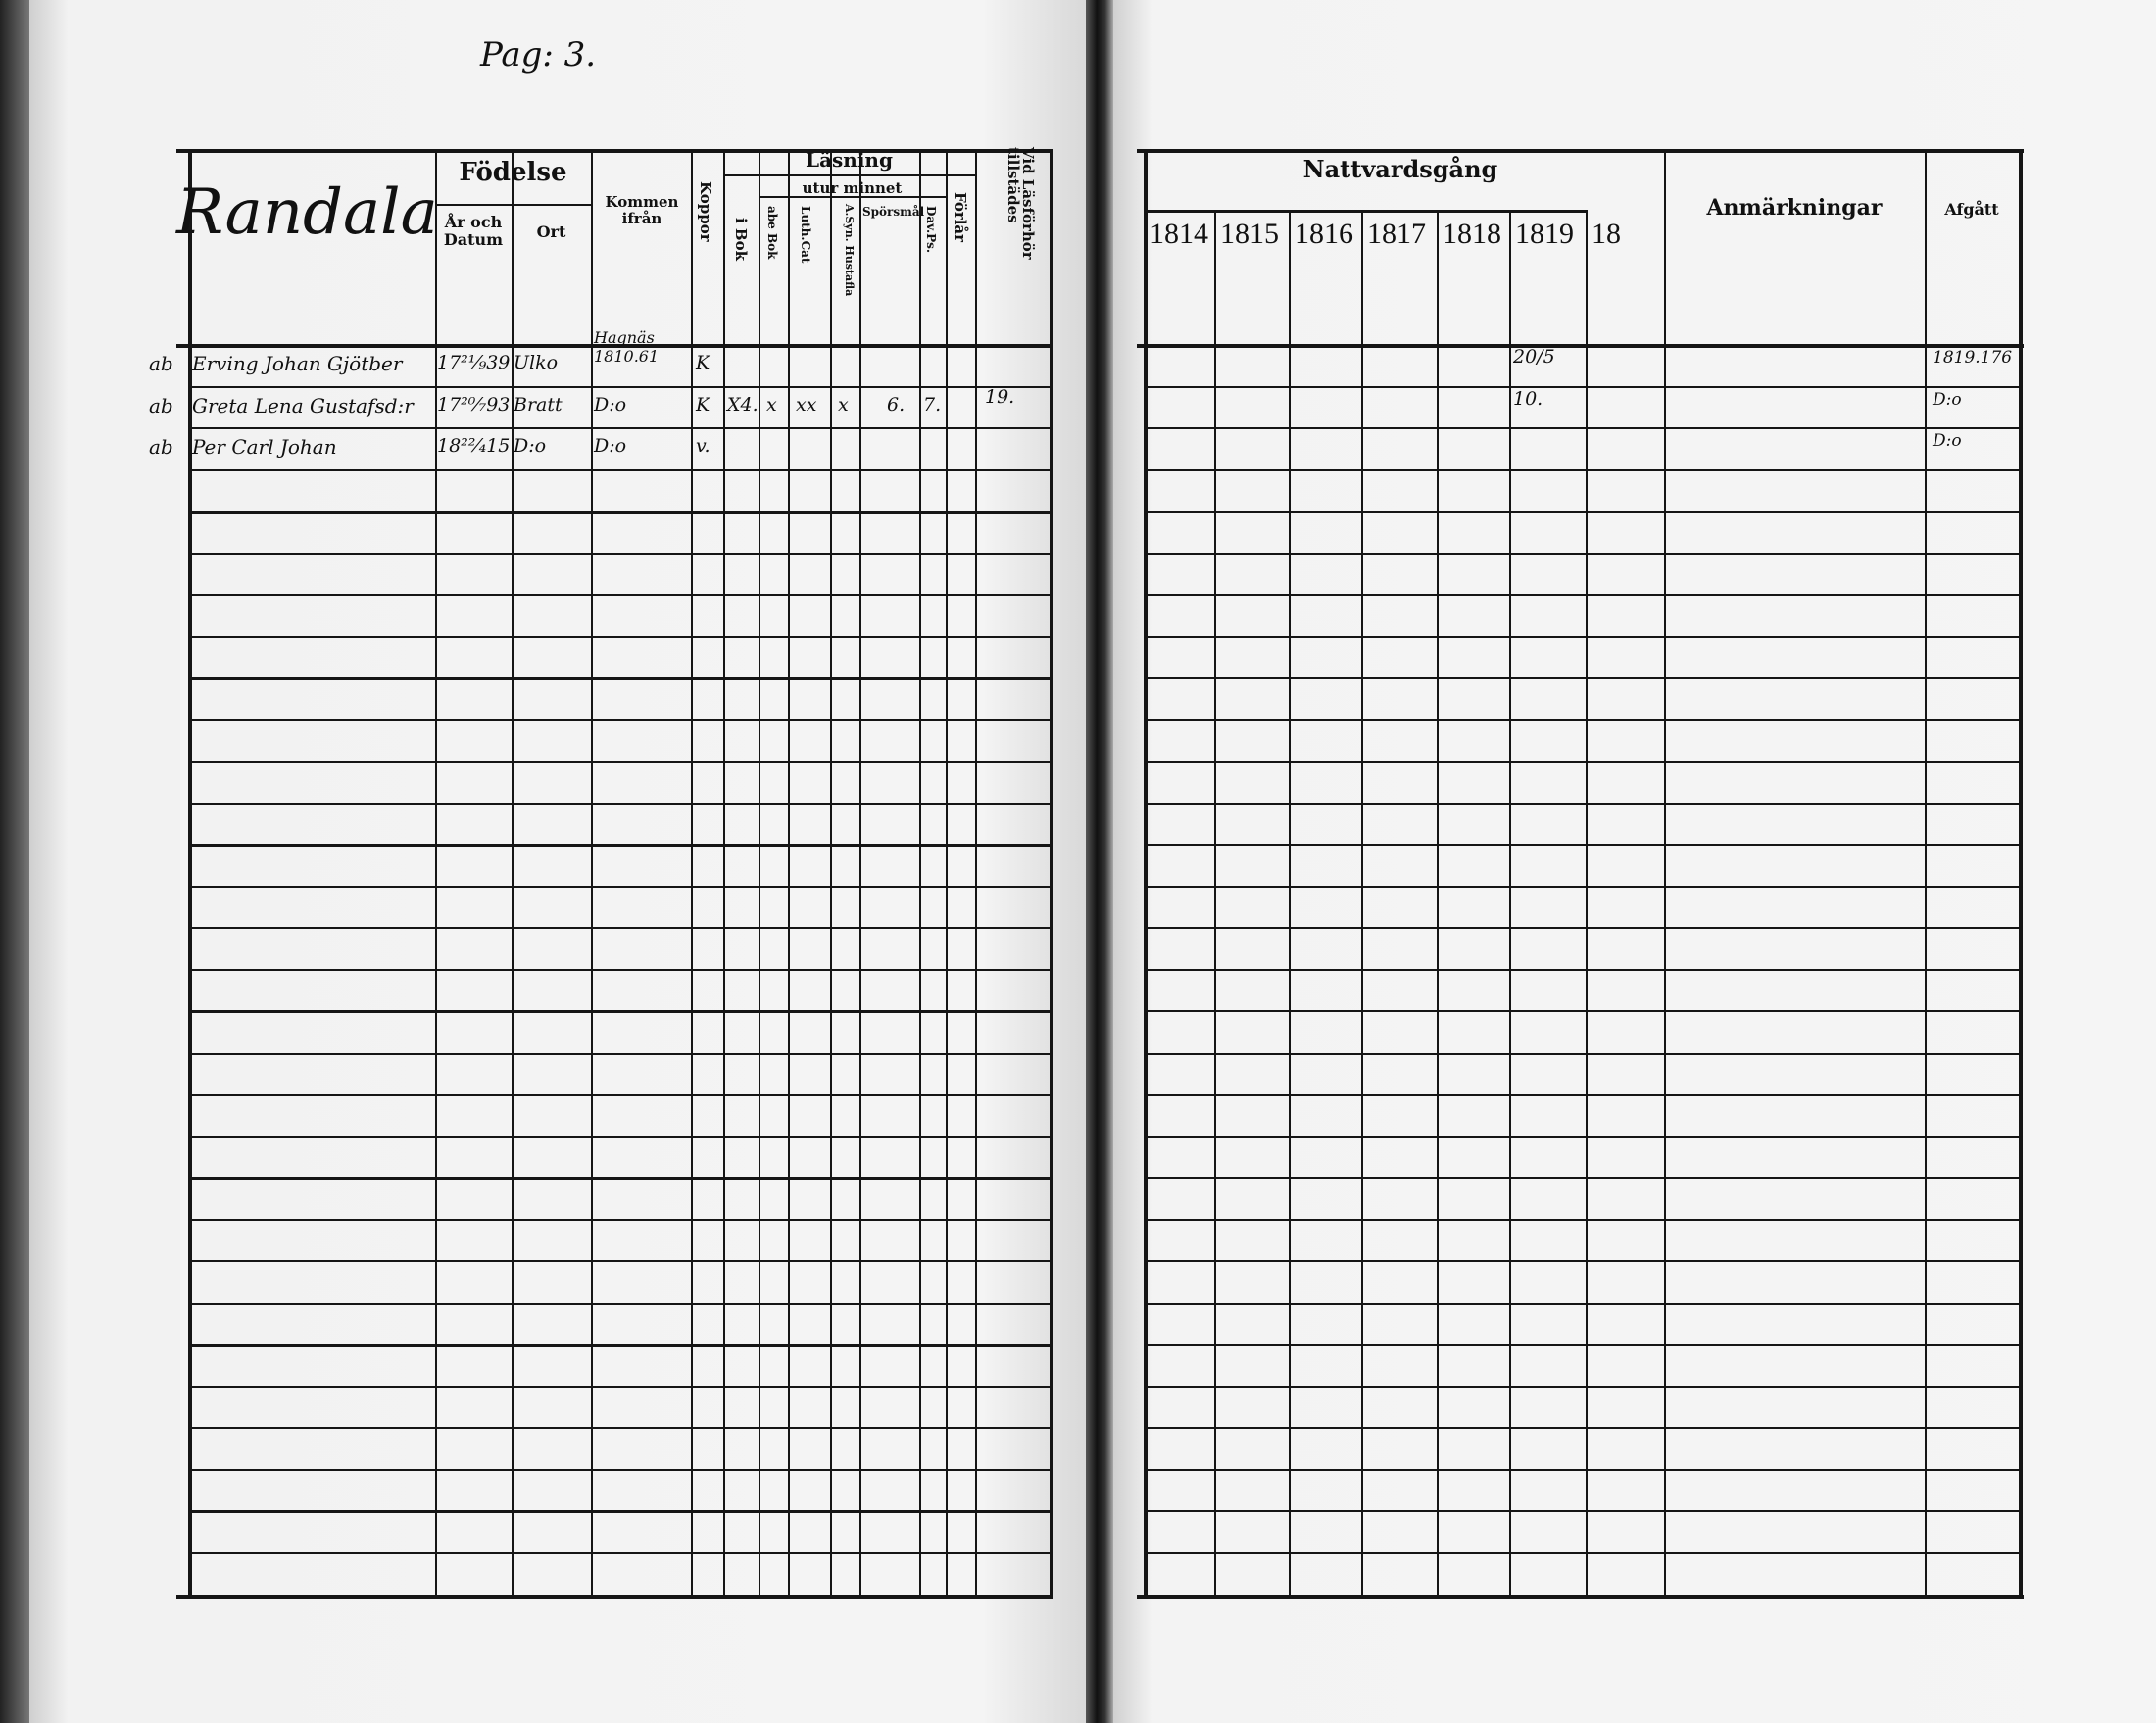 The height and width of the screenshot is (1723, 2156). What do you see at coordinates (538, 54) in the screenshot?
I see `page-number: Pag: 3.` at bounding box center [538, 54].